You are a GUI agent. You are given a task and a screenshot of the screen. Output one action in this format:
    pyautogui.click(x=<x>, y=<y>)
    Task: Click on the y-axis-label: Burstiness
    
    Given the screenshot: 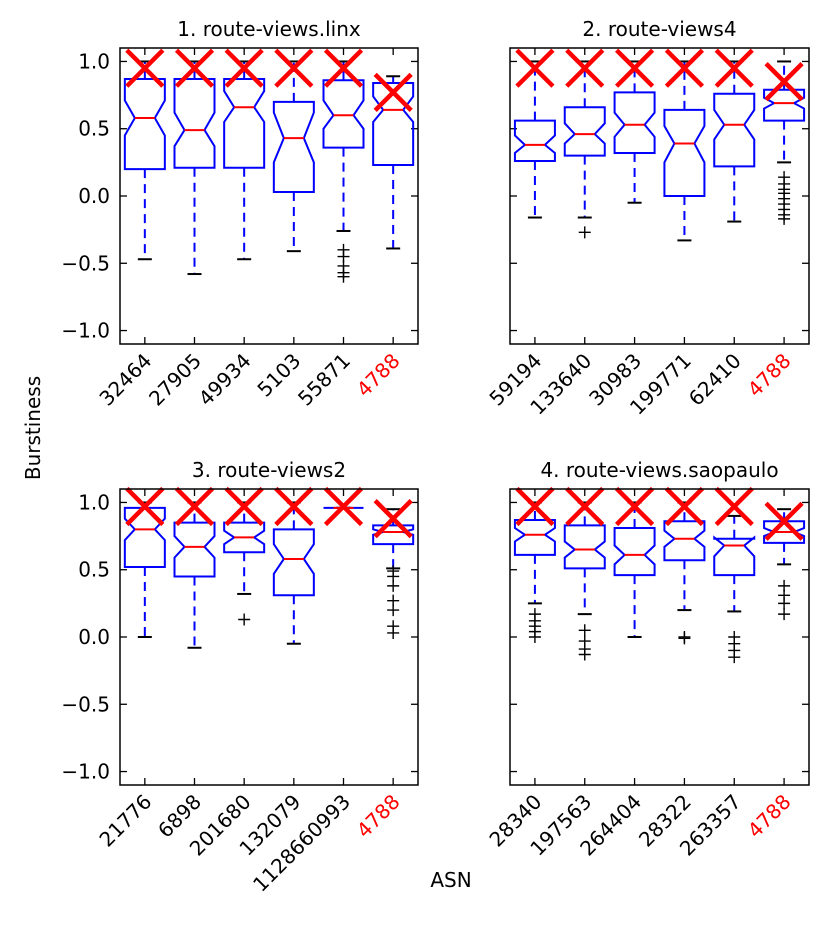 What is the action you would take?
    pyautogui.click(x=33, y=428)
    